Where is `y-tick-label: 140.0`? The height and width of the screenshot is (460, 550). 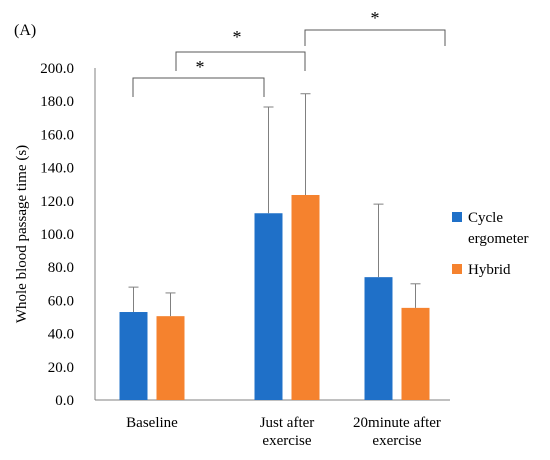
y-tick-label: 140.0 is located at coordinates (57, 169).